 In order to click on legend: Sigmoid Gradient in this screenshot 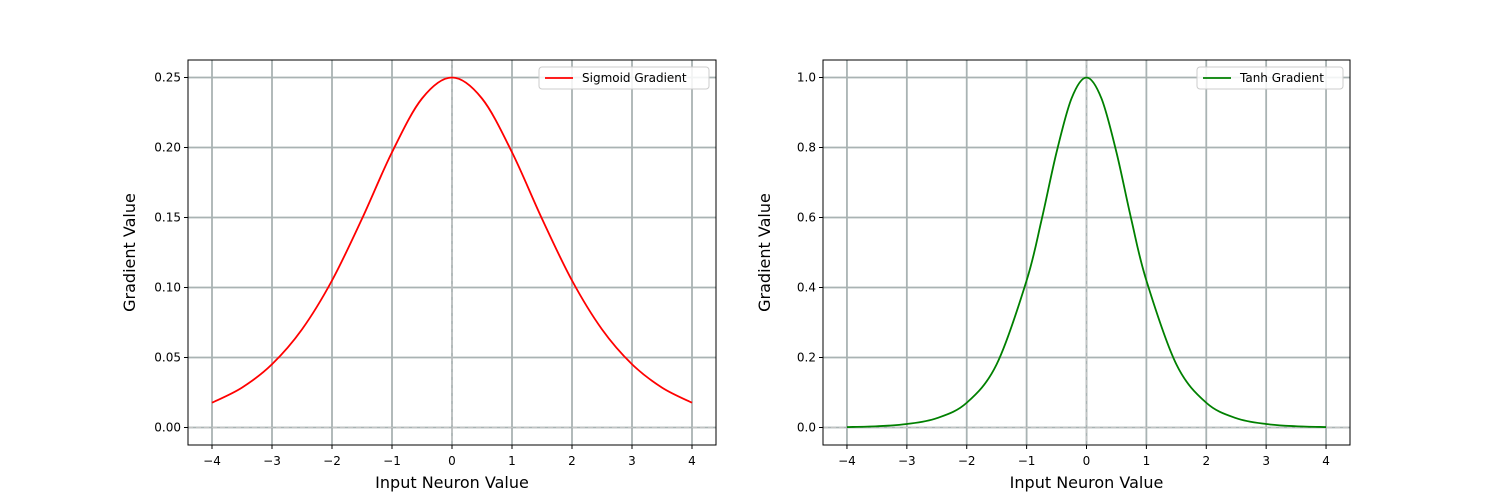, I will do `click(624, 78)`.